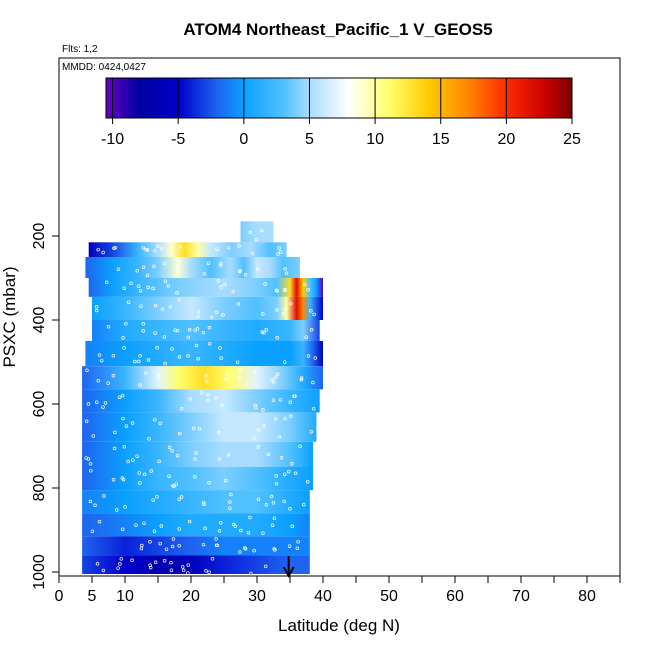  I want to click on y-axis-tick-label: 400, so click(39, 320).